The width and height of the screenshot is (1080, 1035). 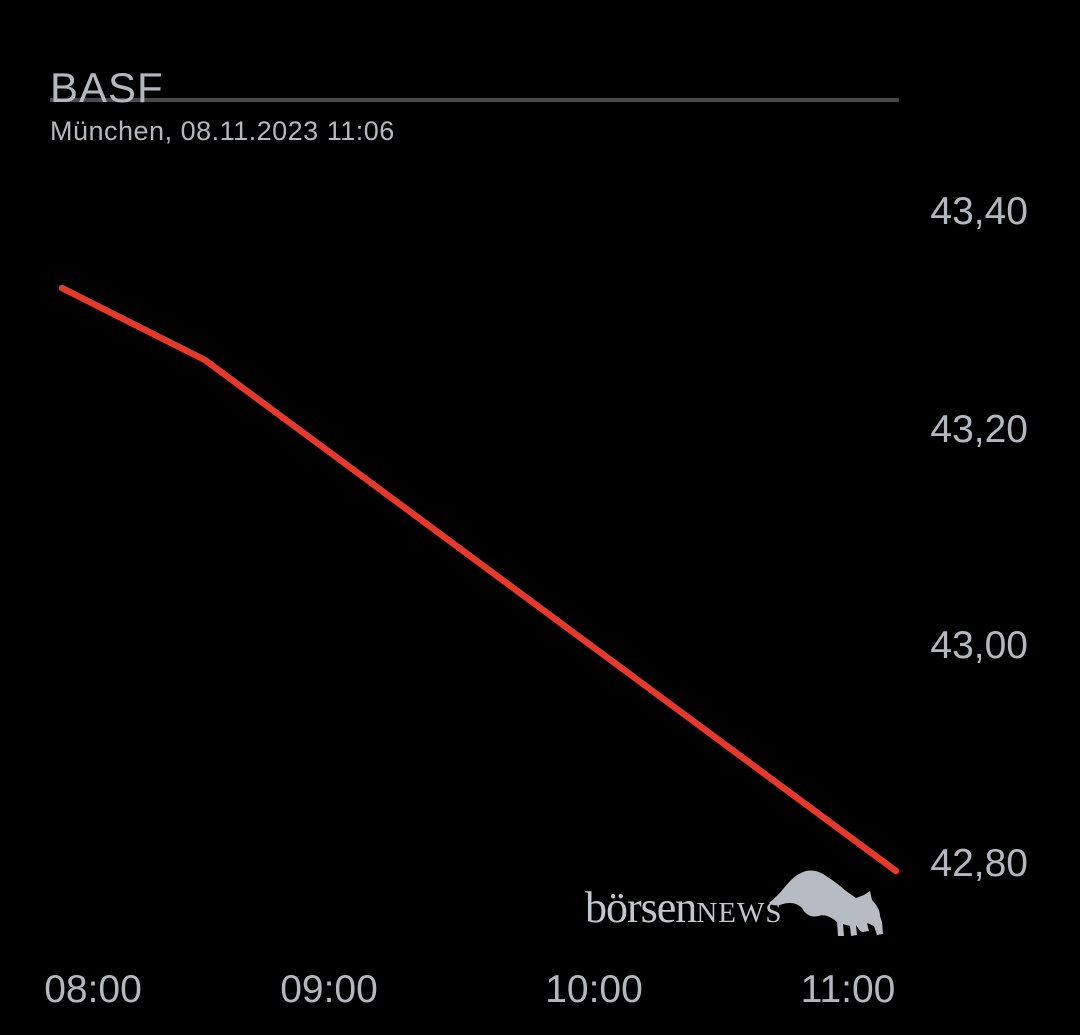 I want to click on y-tick-label: 43,00, so click(x=979, y=645).